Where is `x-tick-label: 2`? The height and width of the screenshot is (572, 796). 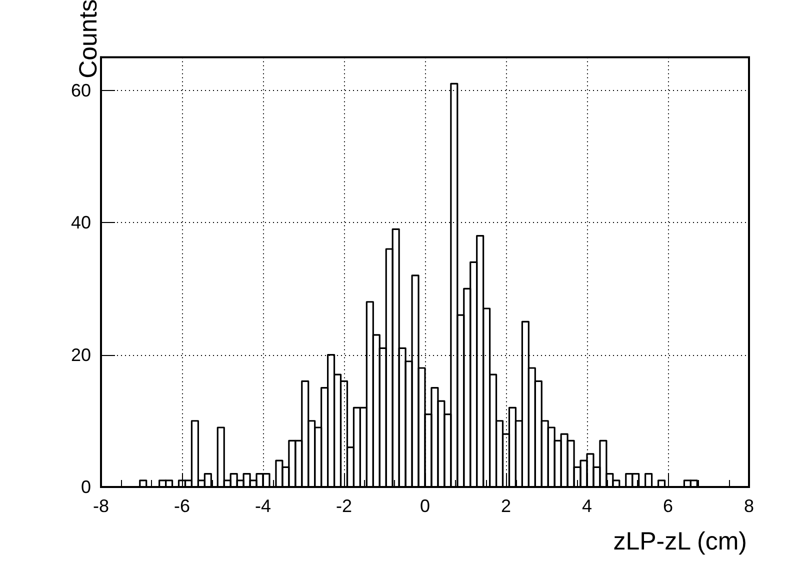
x-tick-label: 2 is located at coordinates (506, 506).